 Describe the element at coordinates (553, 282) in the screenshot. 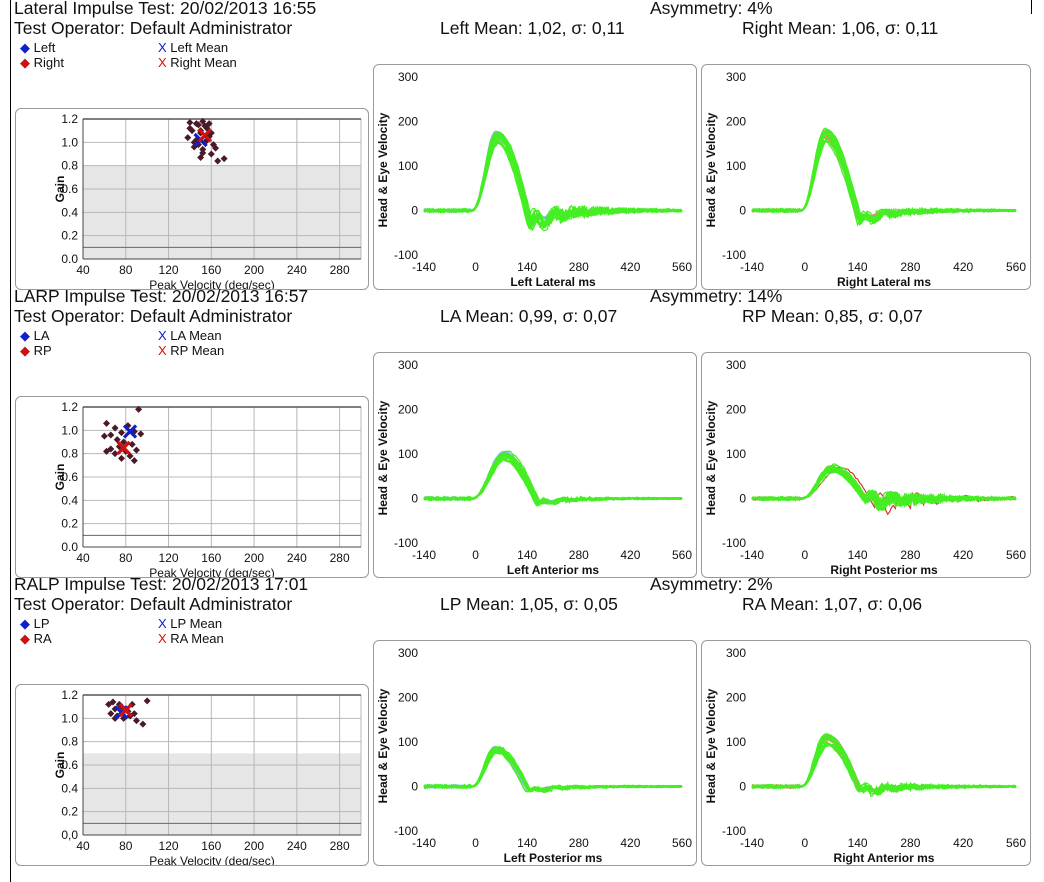

I see `x-axis-label: Left Lateral ms` at that location.